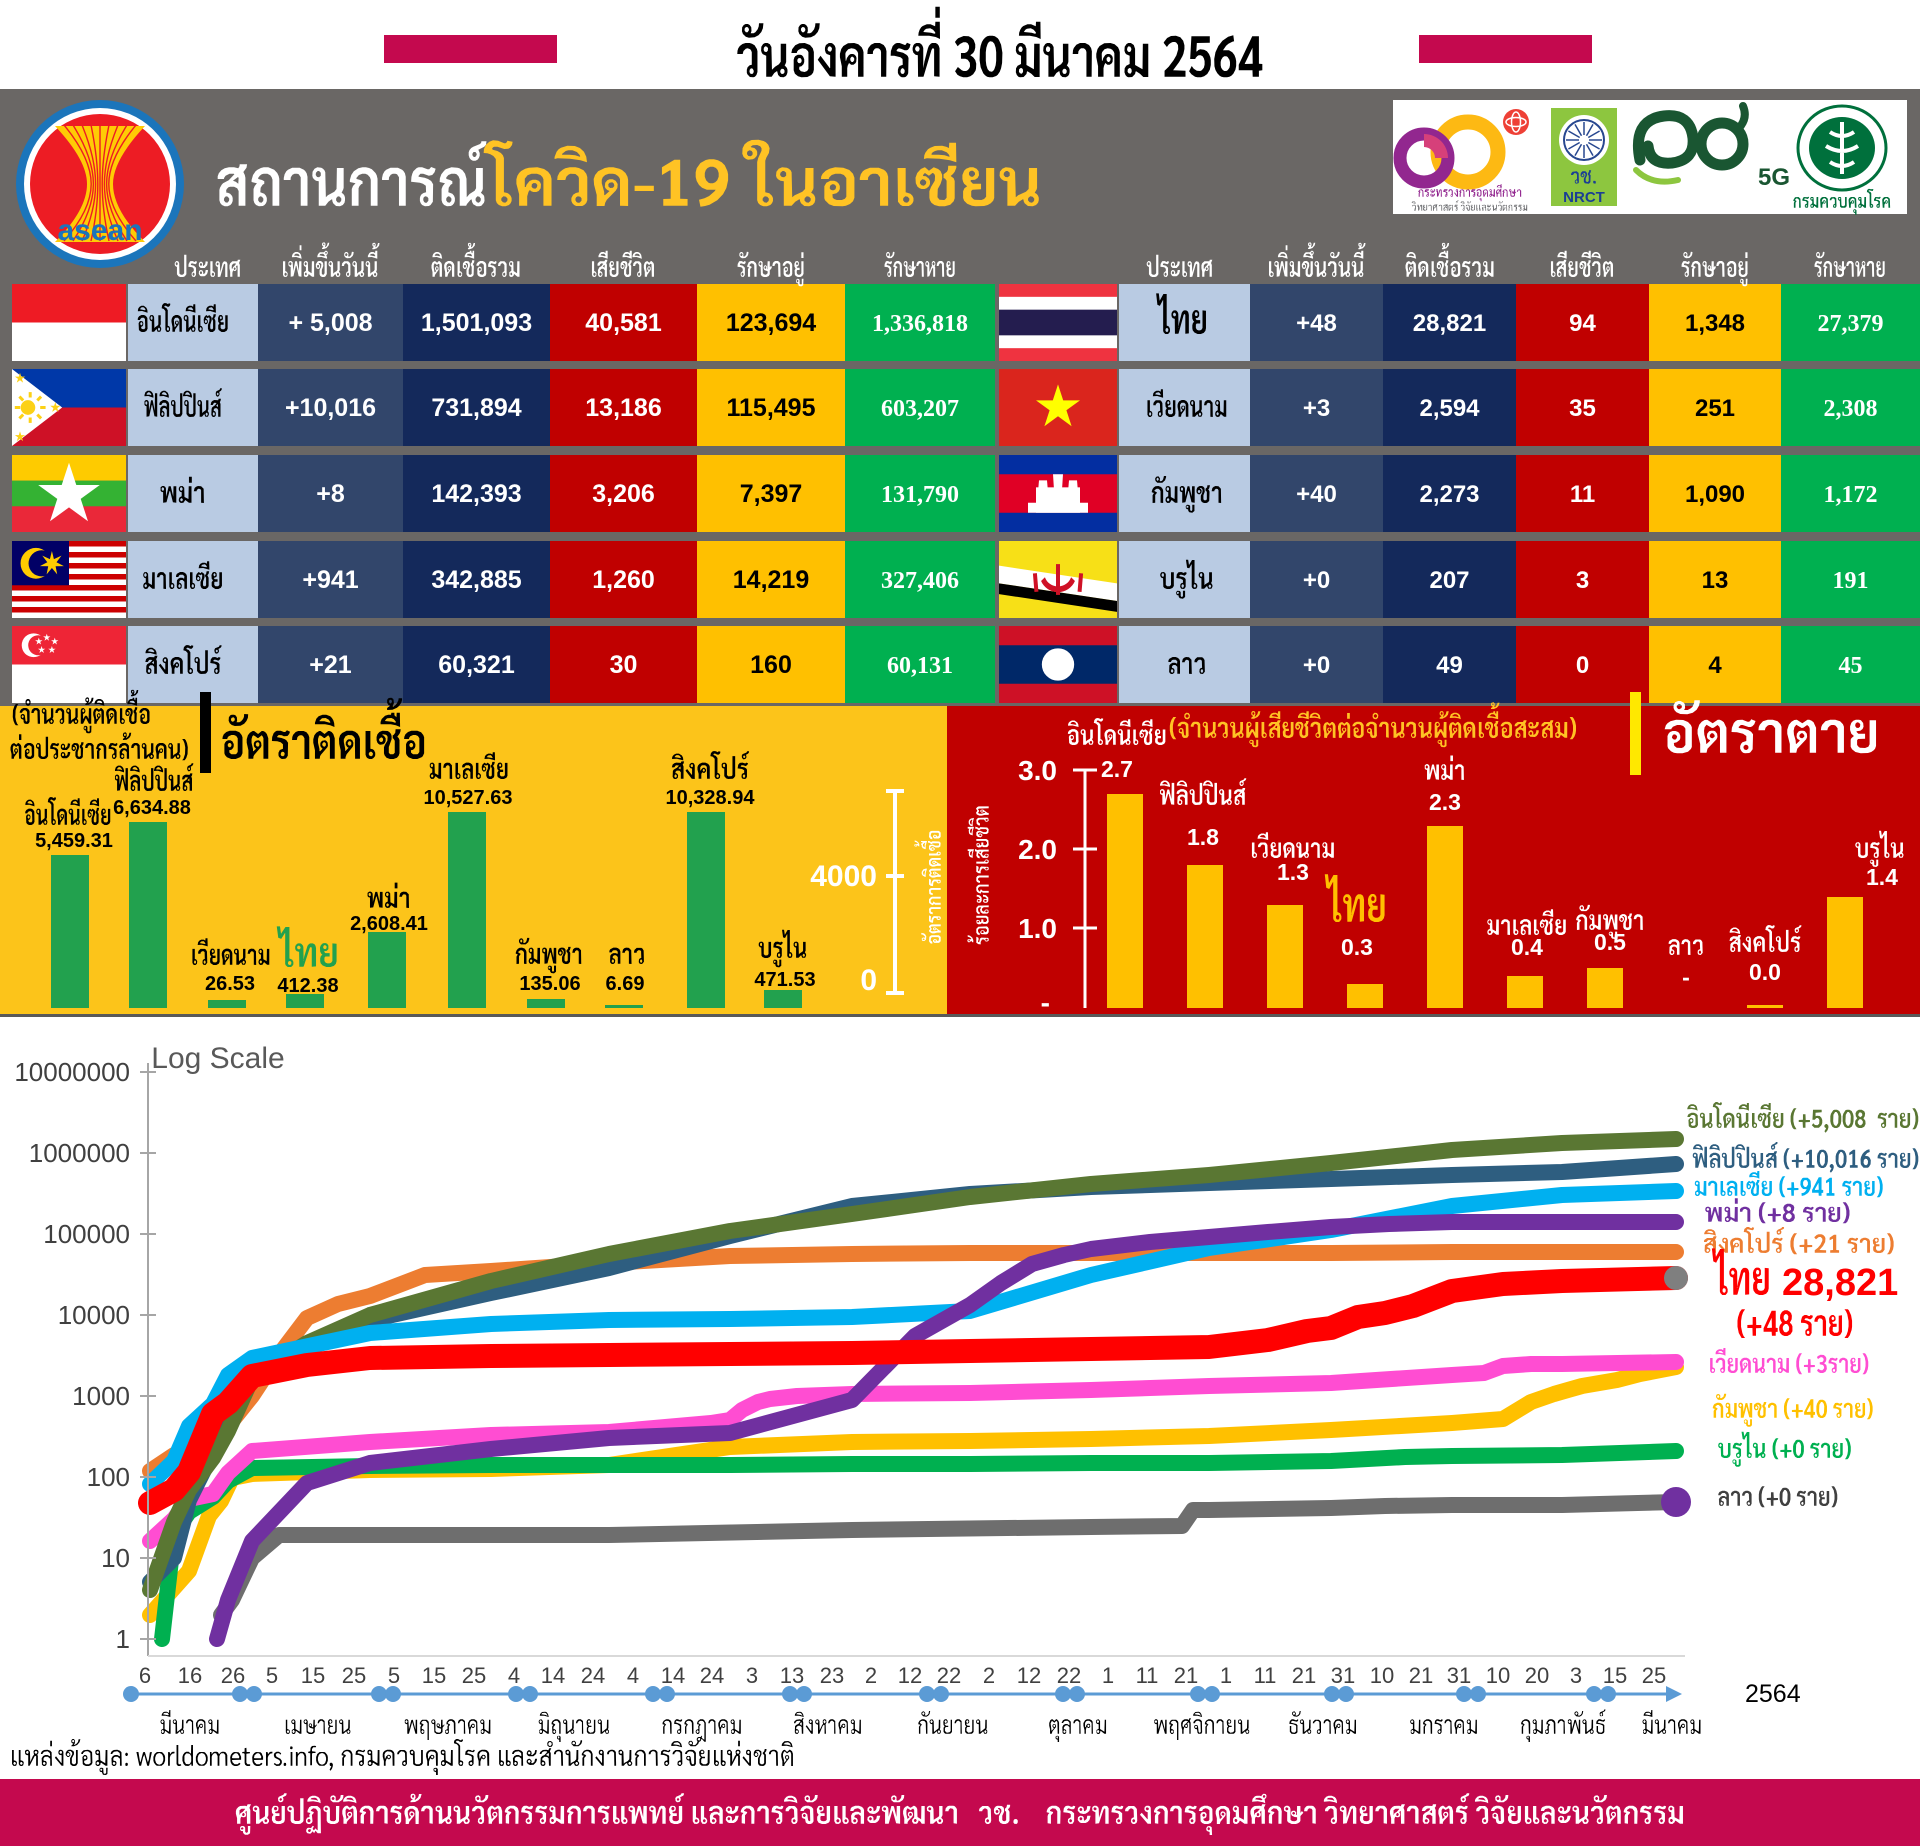 This screenshot has width=1920, height=1846. I want to click on svg-text: 10, so click(115, 1558).